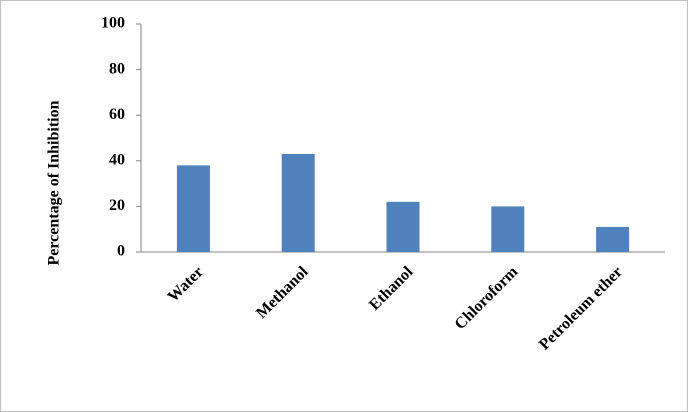  What do you see at coordinates (113, 23) in the screenshot?
I see `y-tick-label: 100` at bounding box center [113, 23].